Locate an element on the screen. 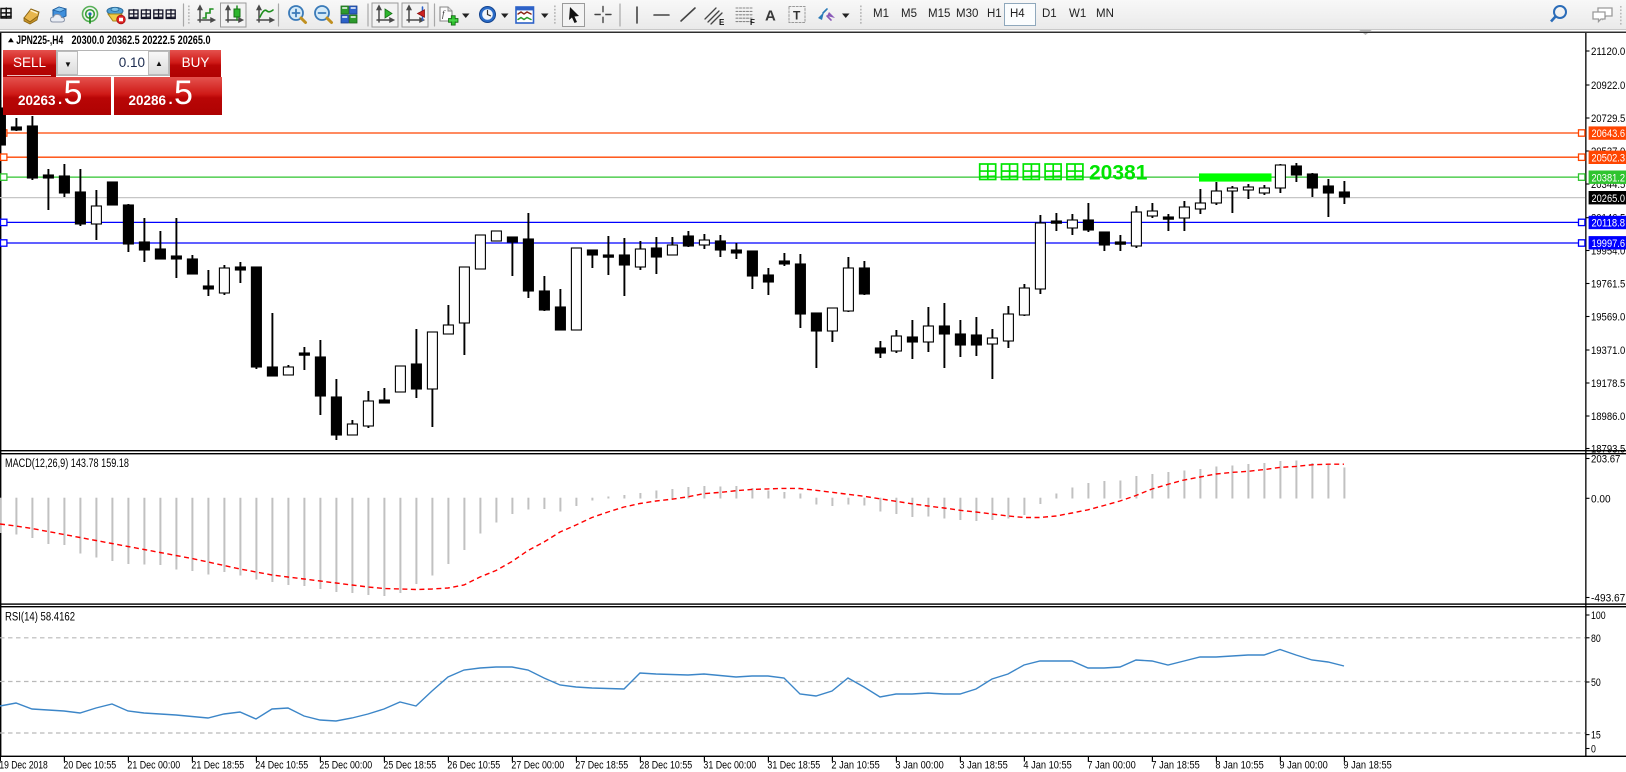 The image size is (1626, 772). svg-text: 100 is located at coordinates (1598, 616).